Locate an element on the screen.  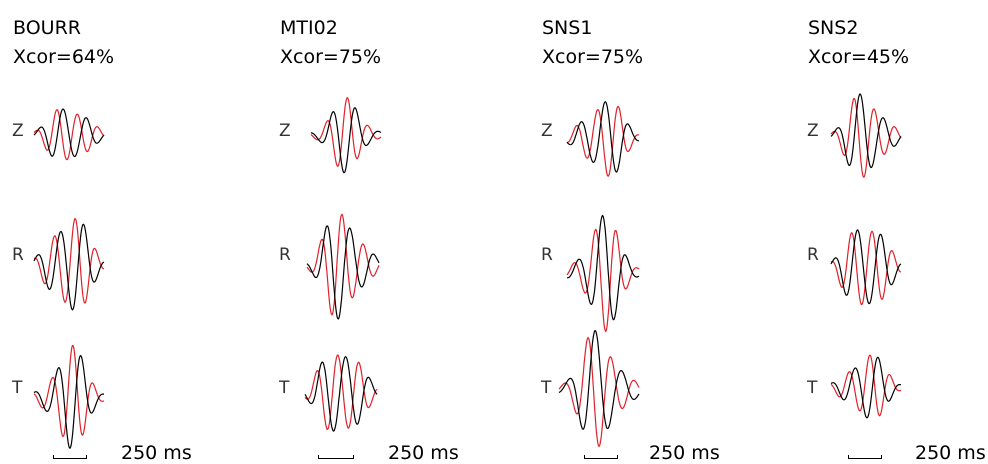
waveform-sns1-t is located at coordinates (599, 388).